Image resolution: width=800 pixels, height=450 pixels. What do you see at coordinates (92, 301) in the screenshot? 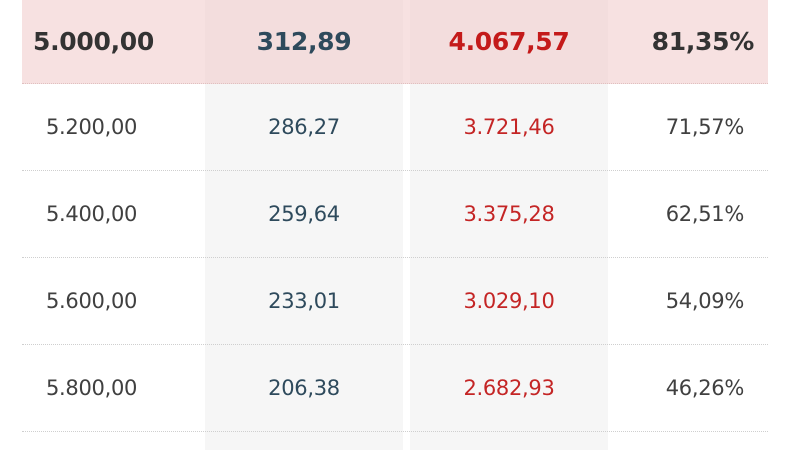
I see `cell-amount: 5.600,00` at bounding box center [92, 301].